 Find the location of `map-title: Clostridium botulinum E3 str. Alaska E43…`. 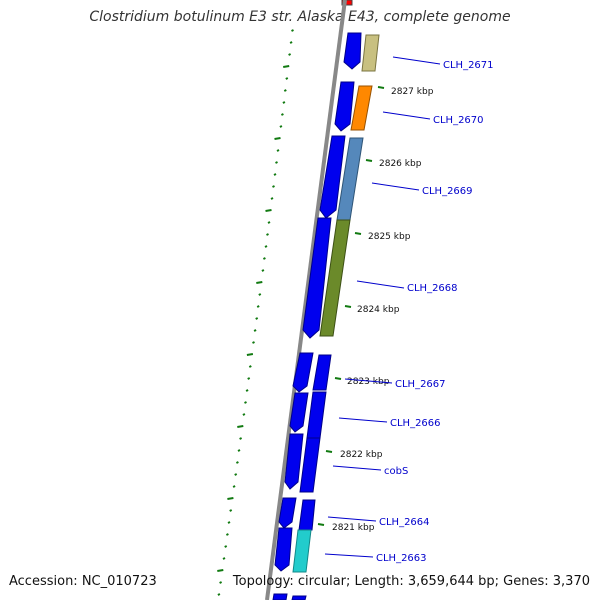

map-title: Clostridium botulinum E3 str. Alaska E43… is located at coordinates (300, 17).